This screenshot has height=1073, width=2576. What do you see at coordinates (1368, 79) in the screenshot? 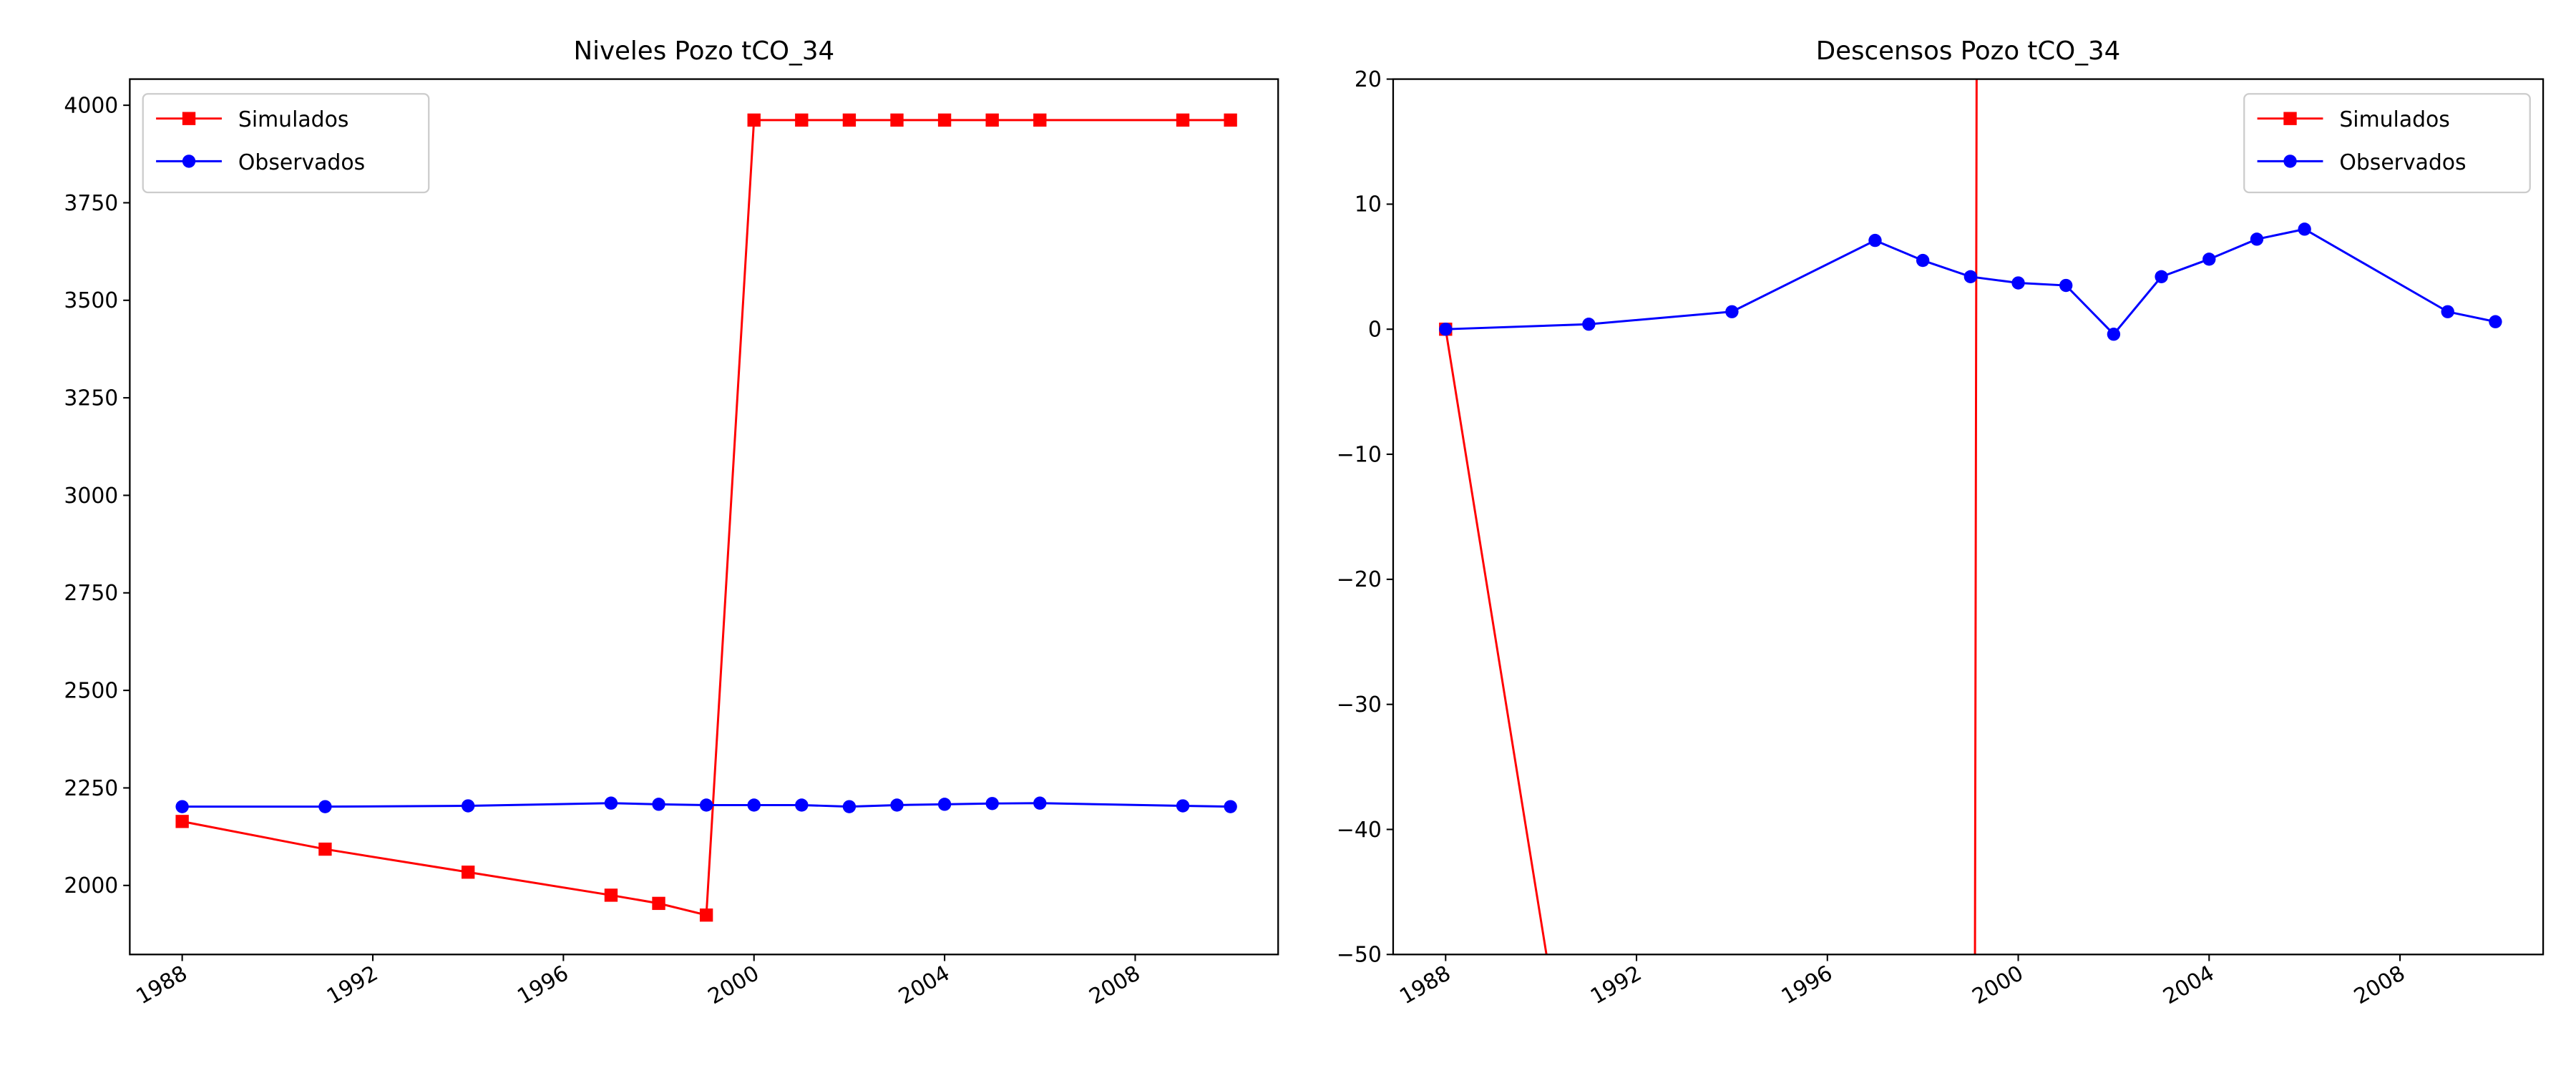
I see `y-tick-label: 20` at bounding box center [1368, 79].